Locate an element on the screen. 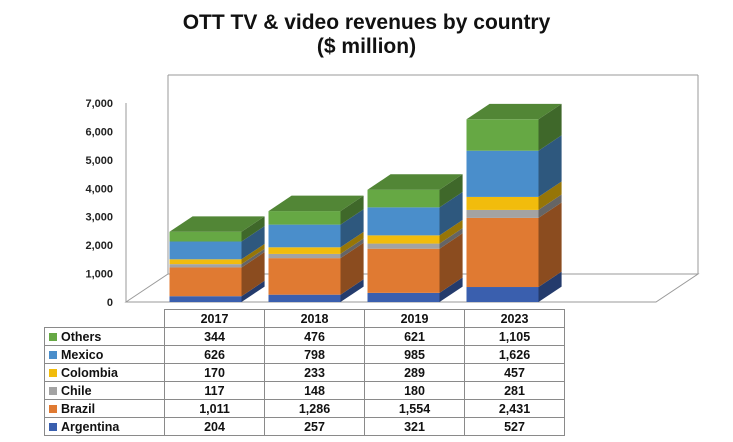  table-row-mexico: Mexico 626 798 985 1,626 is located at coordinates (304, 354).